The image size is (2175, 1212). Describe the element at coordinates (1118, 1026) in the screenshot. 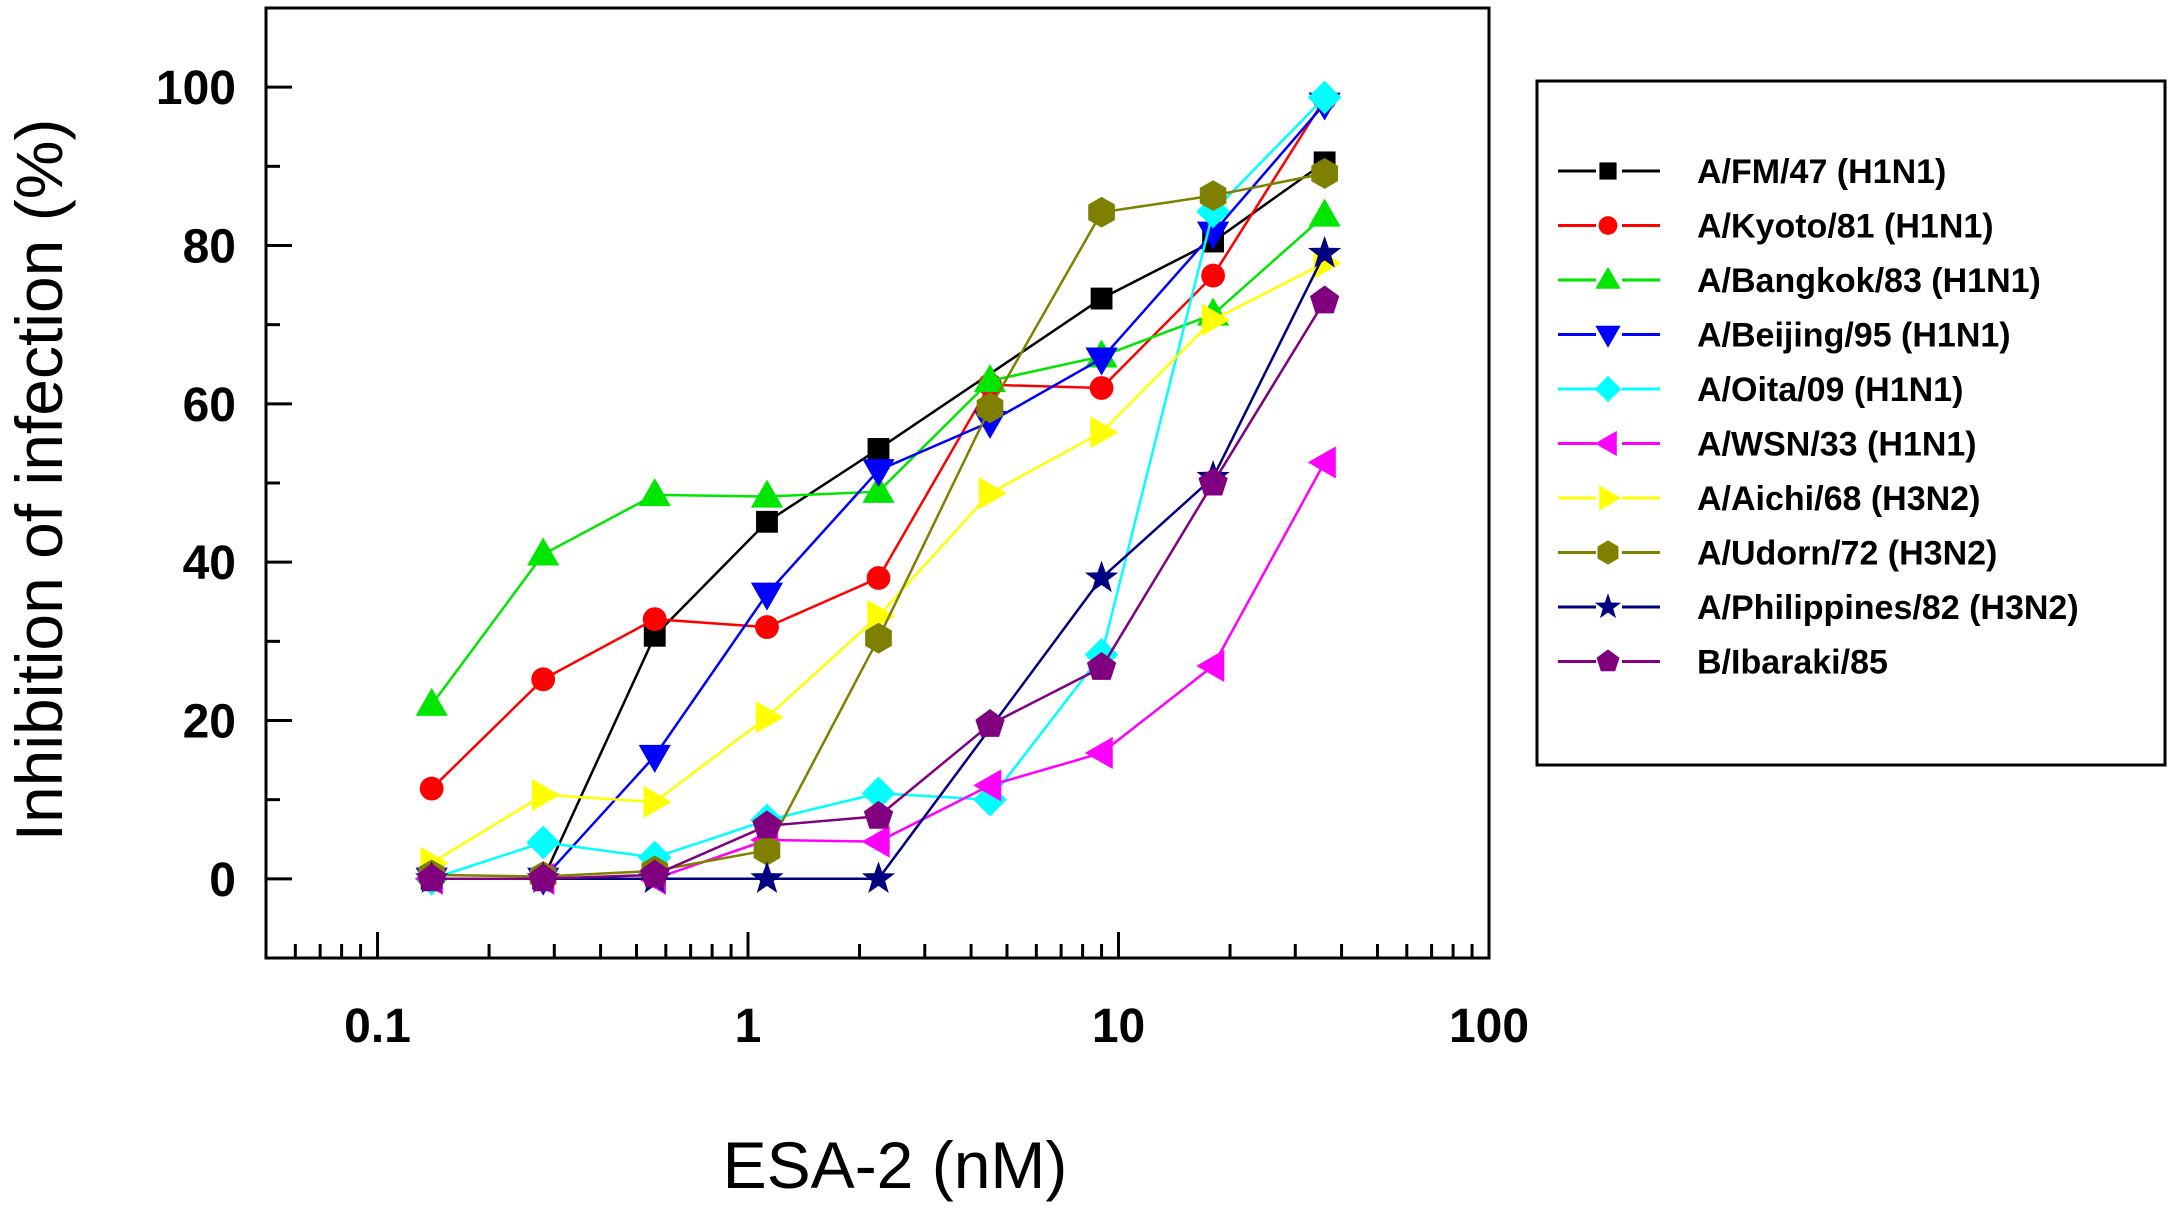

I see `x-tick-label: 10` at that location.